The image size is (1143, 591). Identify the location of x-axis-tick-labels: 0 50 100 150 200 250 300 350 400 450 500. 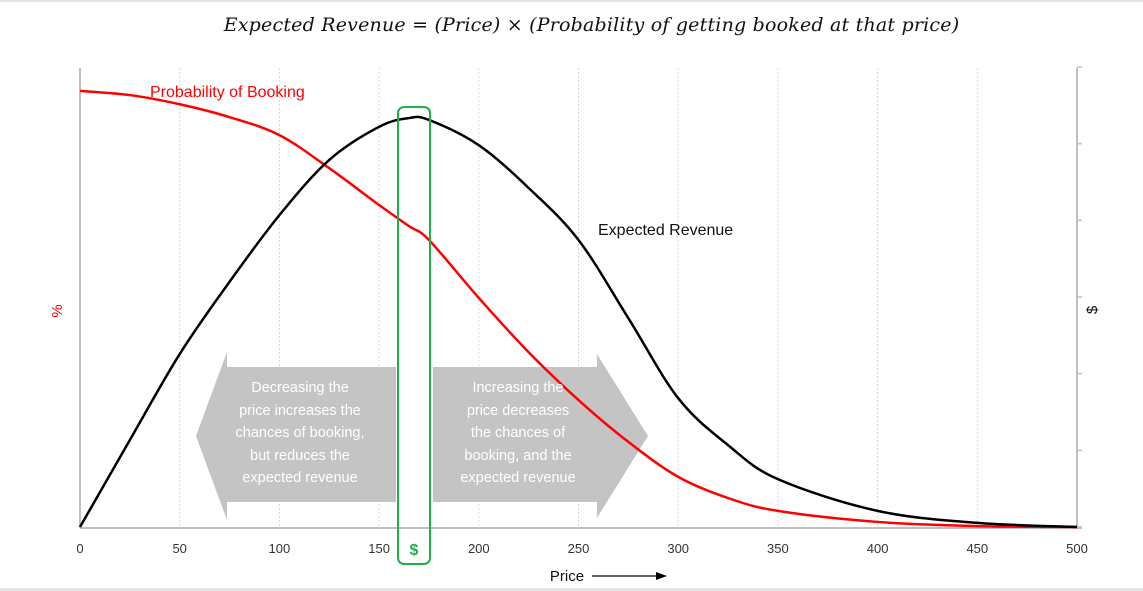
(581, 548).